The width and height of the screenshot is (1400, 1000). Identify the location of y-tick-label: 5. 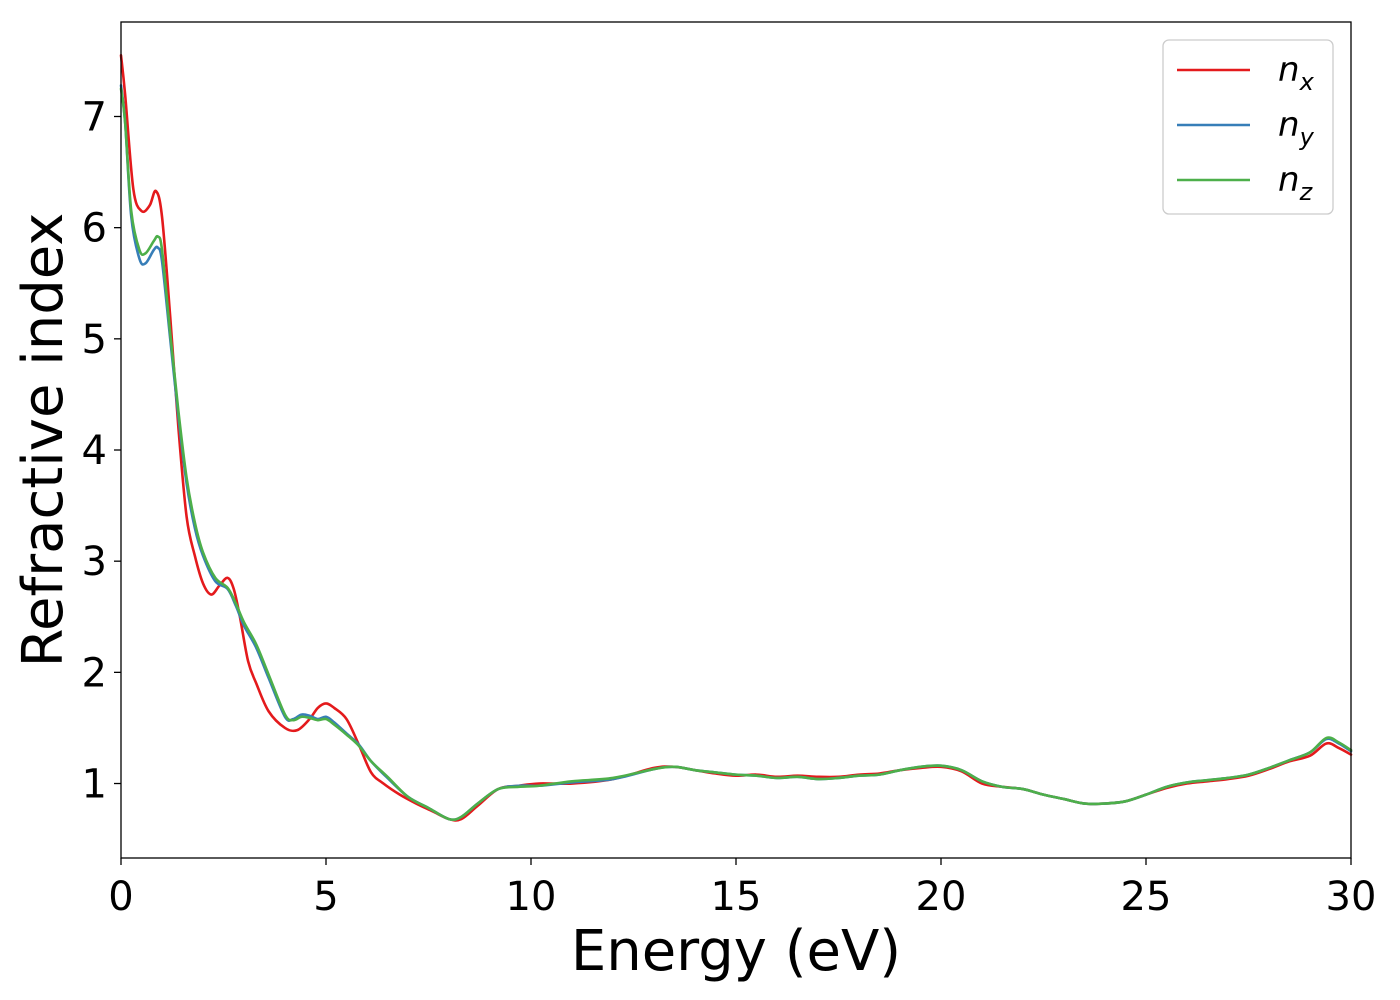
(94, 340).